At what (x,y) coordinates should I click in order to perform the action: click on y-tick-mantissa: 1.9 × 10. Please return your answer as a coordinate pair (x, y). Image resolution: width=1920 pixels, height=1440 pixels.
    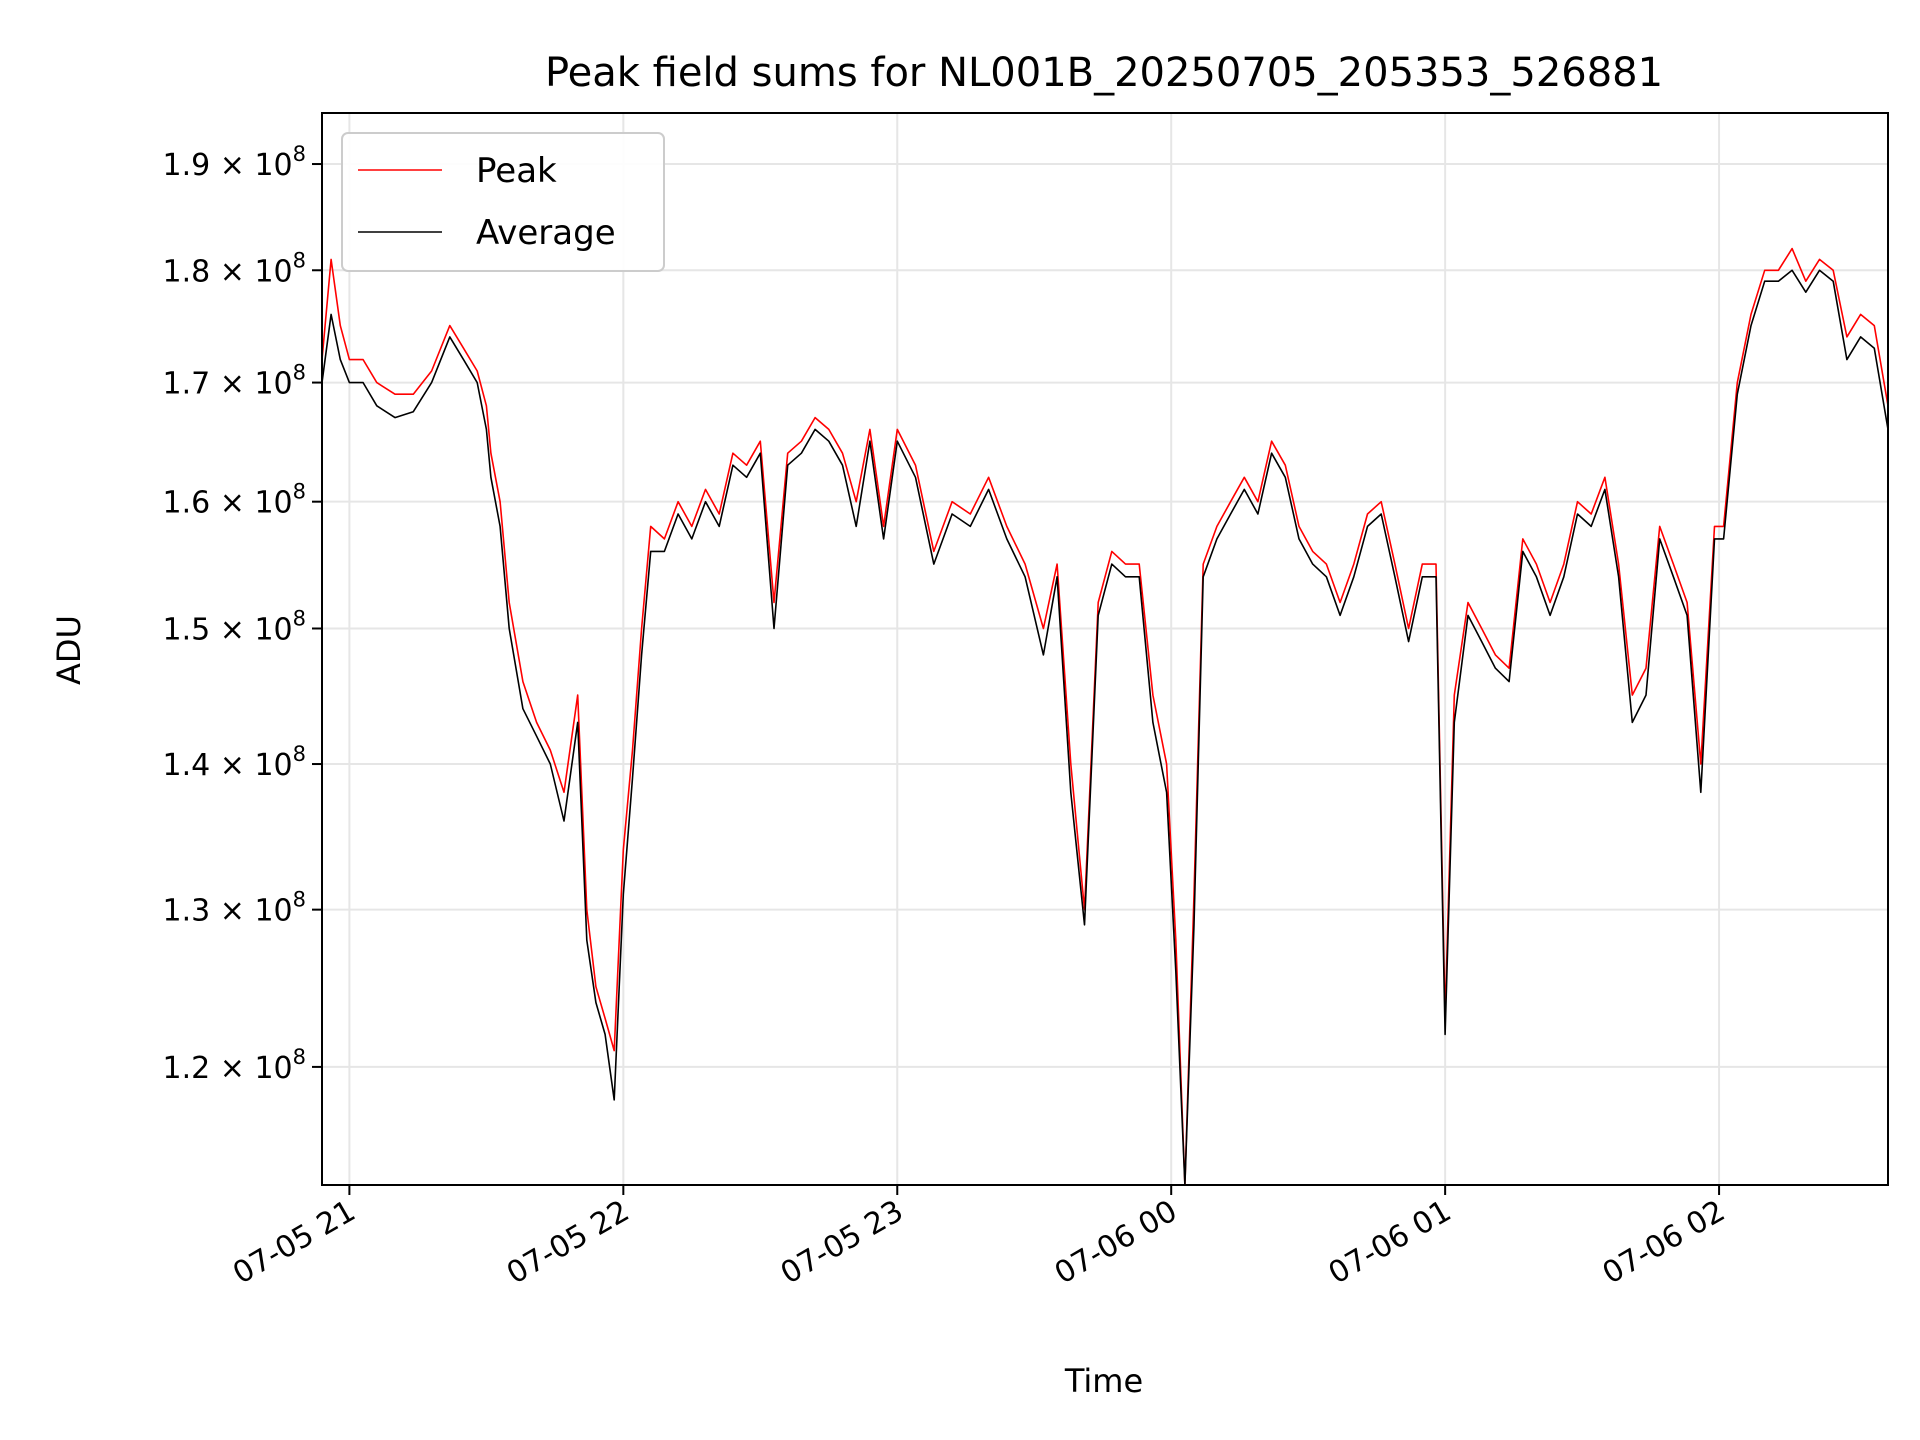
    Looking at the image, I should click on (228, 165).